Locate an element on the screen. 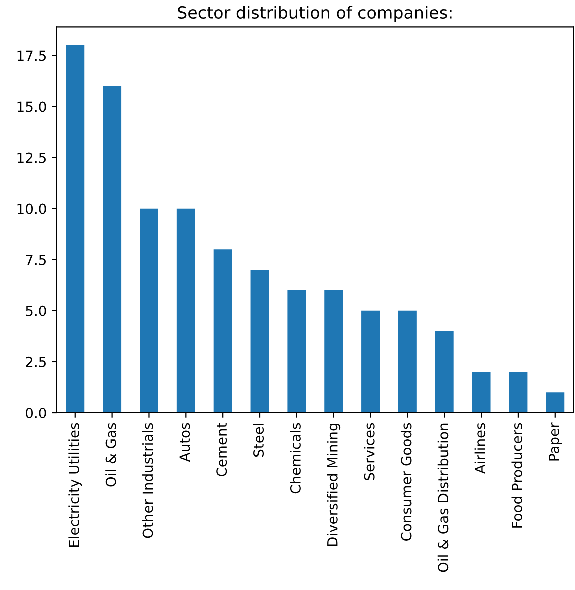 The height and width of the screenshot is (590, 575). y-tick-label: 12.5 is located at coordinates (32, 158).